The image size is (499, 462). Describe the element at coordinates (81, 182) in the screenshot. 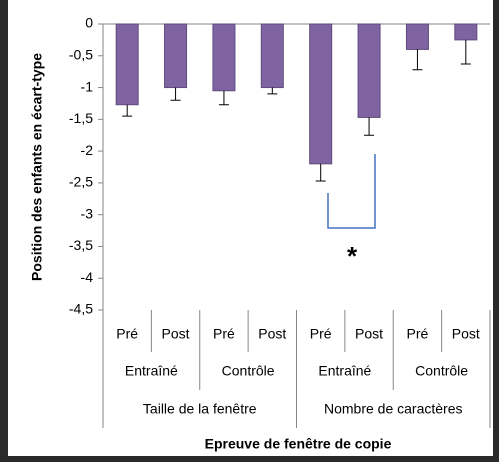

I see `y-tick-label: -2,5` at that location.